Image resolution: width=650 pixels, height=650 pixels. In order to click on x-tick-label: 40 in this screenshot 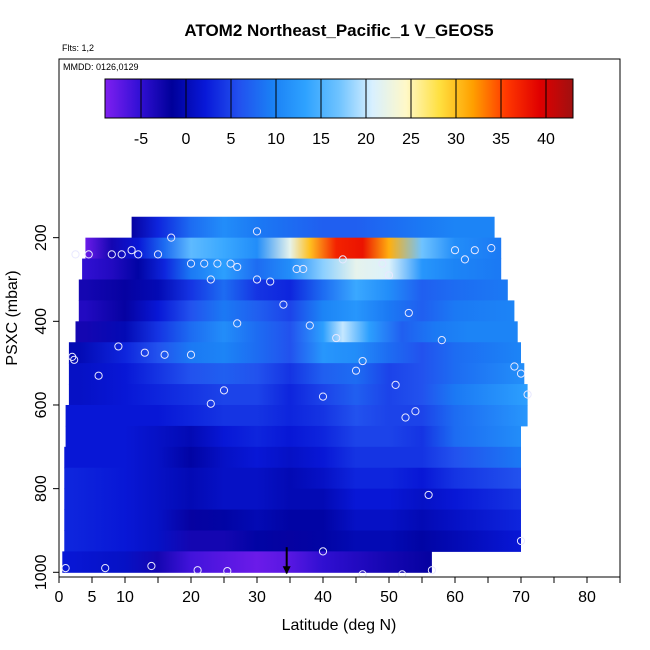, I will do `click(323, 597)`.